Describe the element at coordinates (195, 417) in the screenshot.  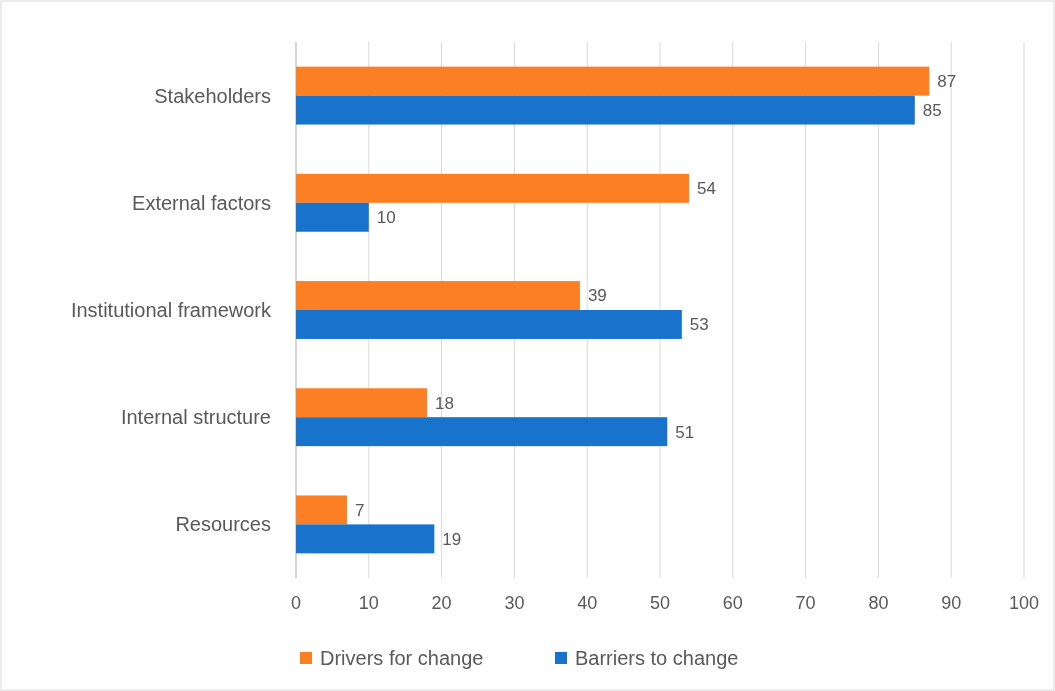
I see `y-tick-label: Internal structure` at that location.